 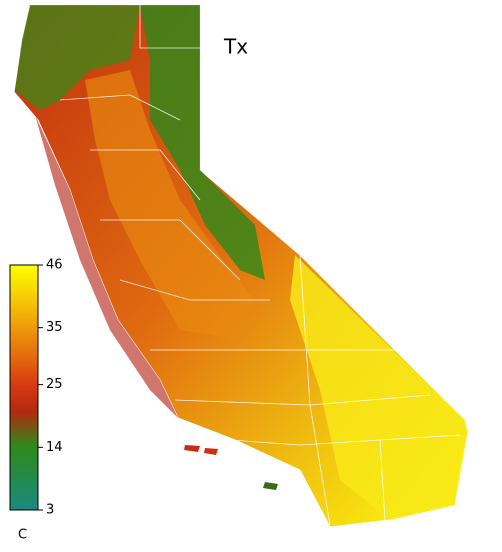 I want to click on colorbar-ticks: 3 14 25 35 46, so click(x=50, y=388).